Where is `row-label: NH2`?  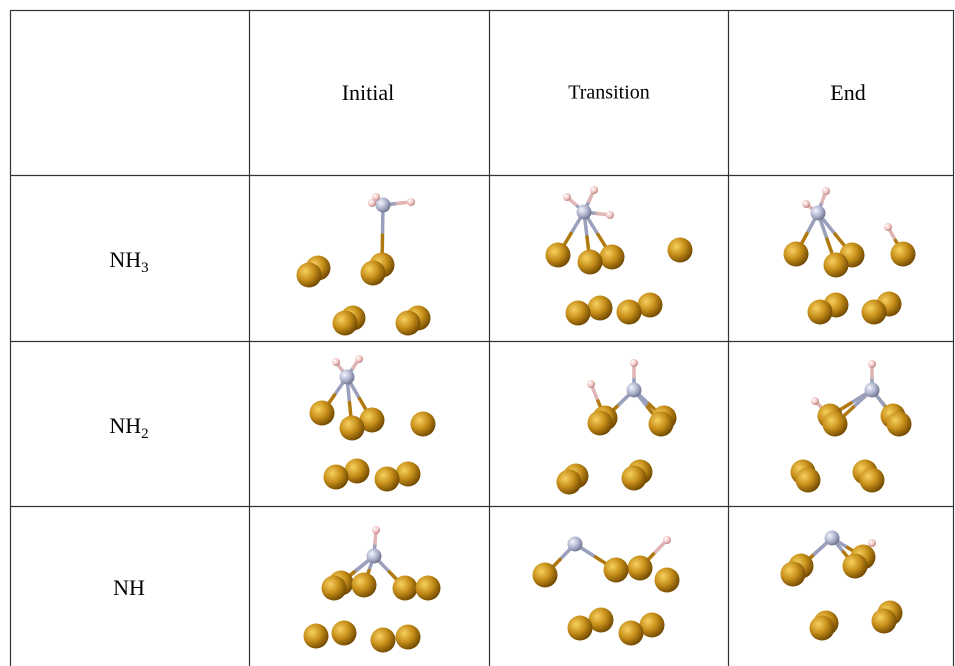
row-label: NH2 is located at coordinates (129, 427).